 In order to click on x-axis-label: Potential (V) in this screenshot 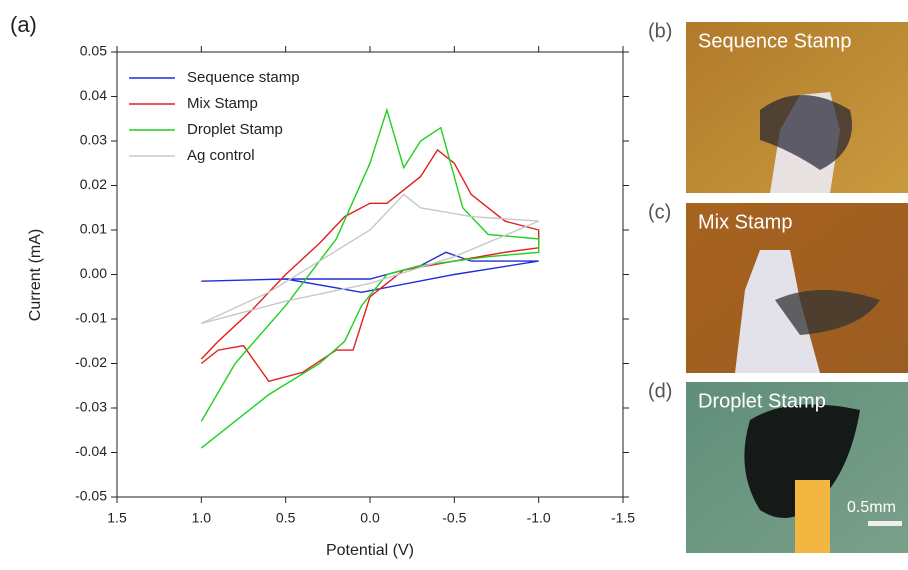, I will do `click(370, 550)`.